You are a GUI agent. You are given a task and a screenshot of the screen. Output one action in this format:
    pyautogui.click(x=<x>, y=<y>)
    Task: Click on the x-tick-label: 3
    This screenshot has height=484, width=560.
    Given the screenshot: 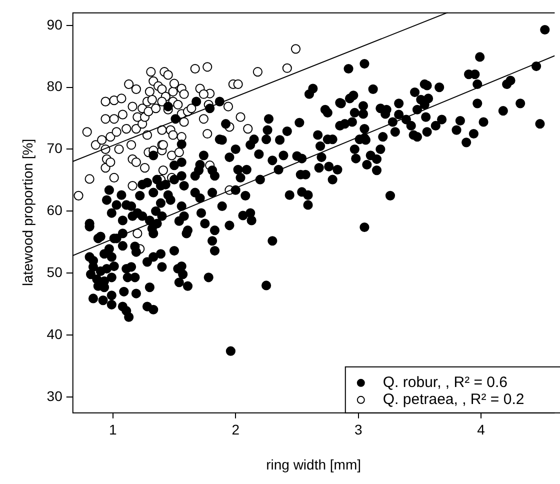 What is the action you would take?
    pyautogui.click(x=358, y=430)
    